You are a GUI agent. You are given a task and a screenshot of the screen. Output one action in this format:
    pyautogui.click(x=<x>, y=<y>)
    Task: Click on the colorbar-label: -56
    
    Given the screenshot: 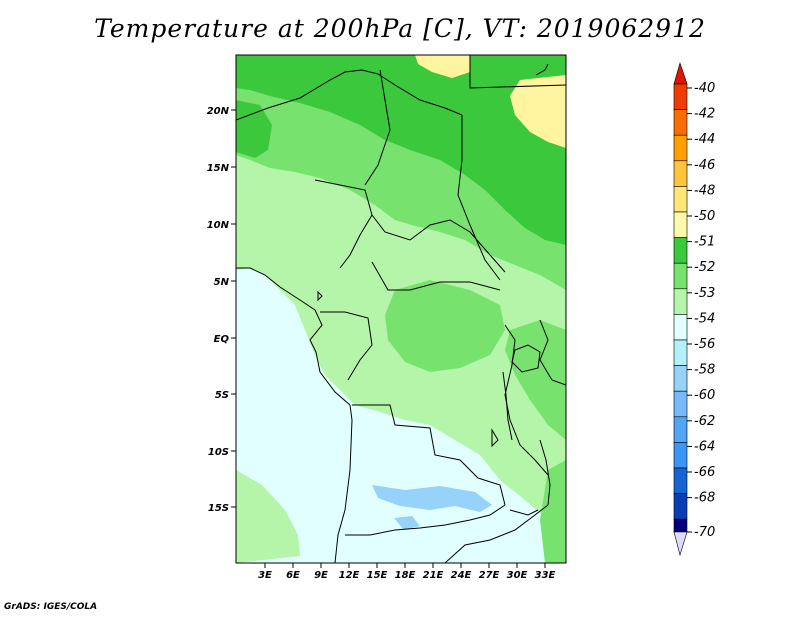 What is the action you would take?
    pyautogui.click(x=704, y=344)
    